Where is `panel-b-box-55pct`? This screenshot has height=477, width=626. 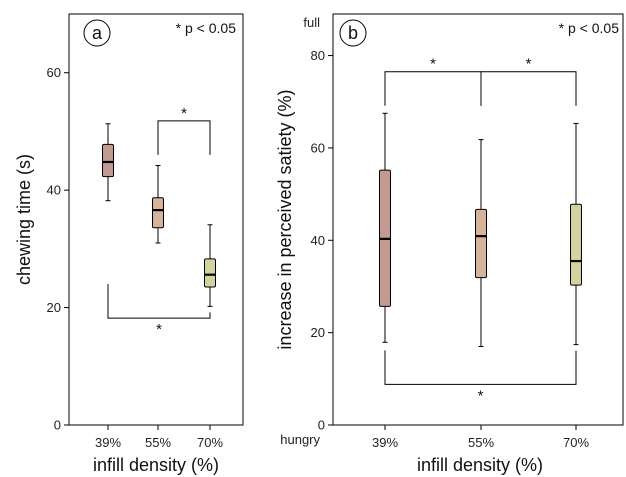 panel-b-box-55pct is located at coordinates (481, 243).